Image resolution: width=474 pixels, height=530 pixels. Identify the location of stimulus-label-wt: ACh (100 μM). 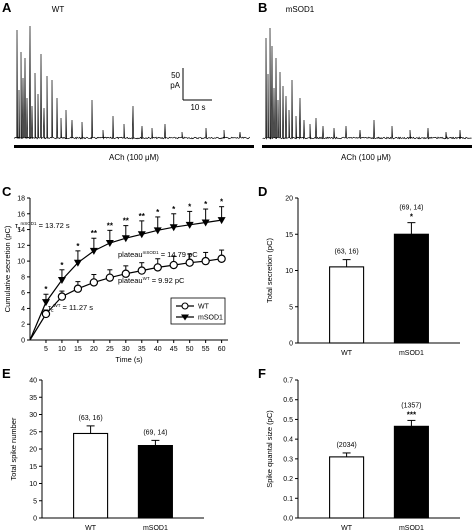
(134, 157).